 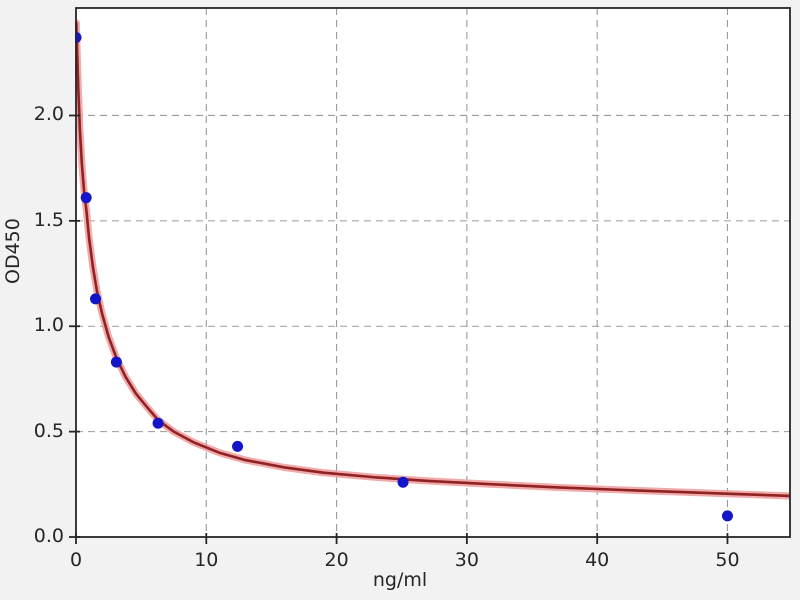 What do you see at coordinates (597, 560) in the screenshot?
I see `x-axis-tick-label: 40` at bounding box center [597, 560].